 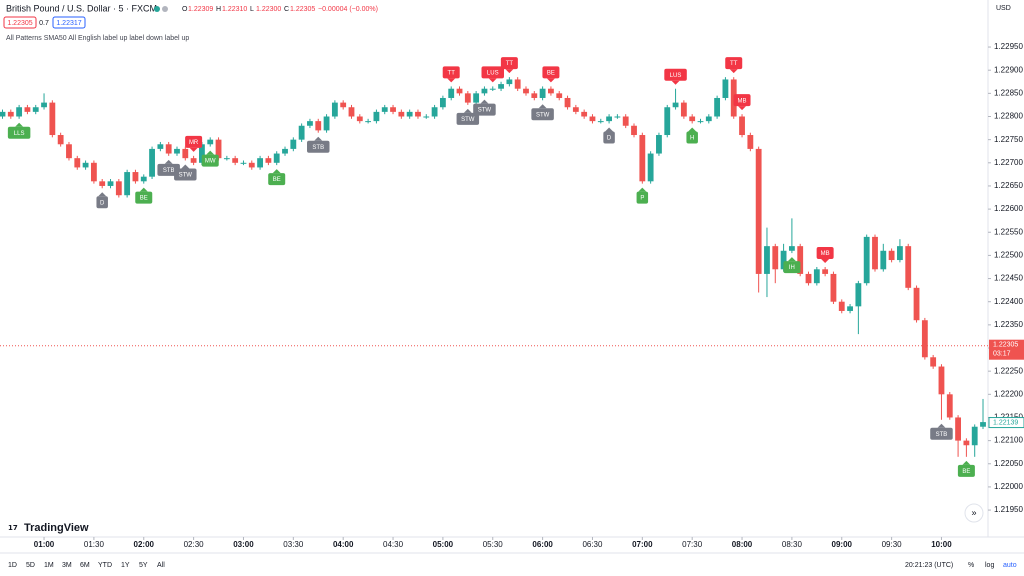 I want to click on ohlc-key: H, so click(x=218, y=9).